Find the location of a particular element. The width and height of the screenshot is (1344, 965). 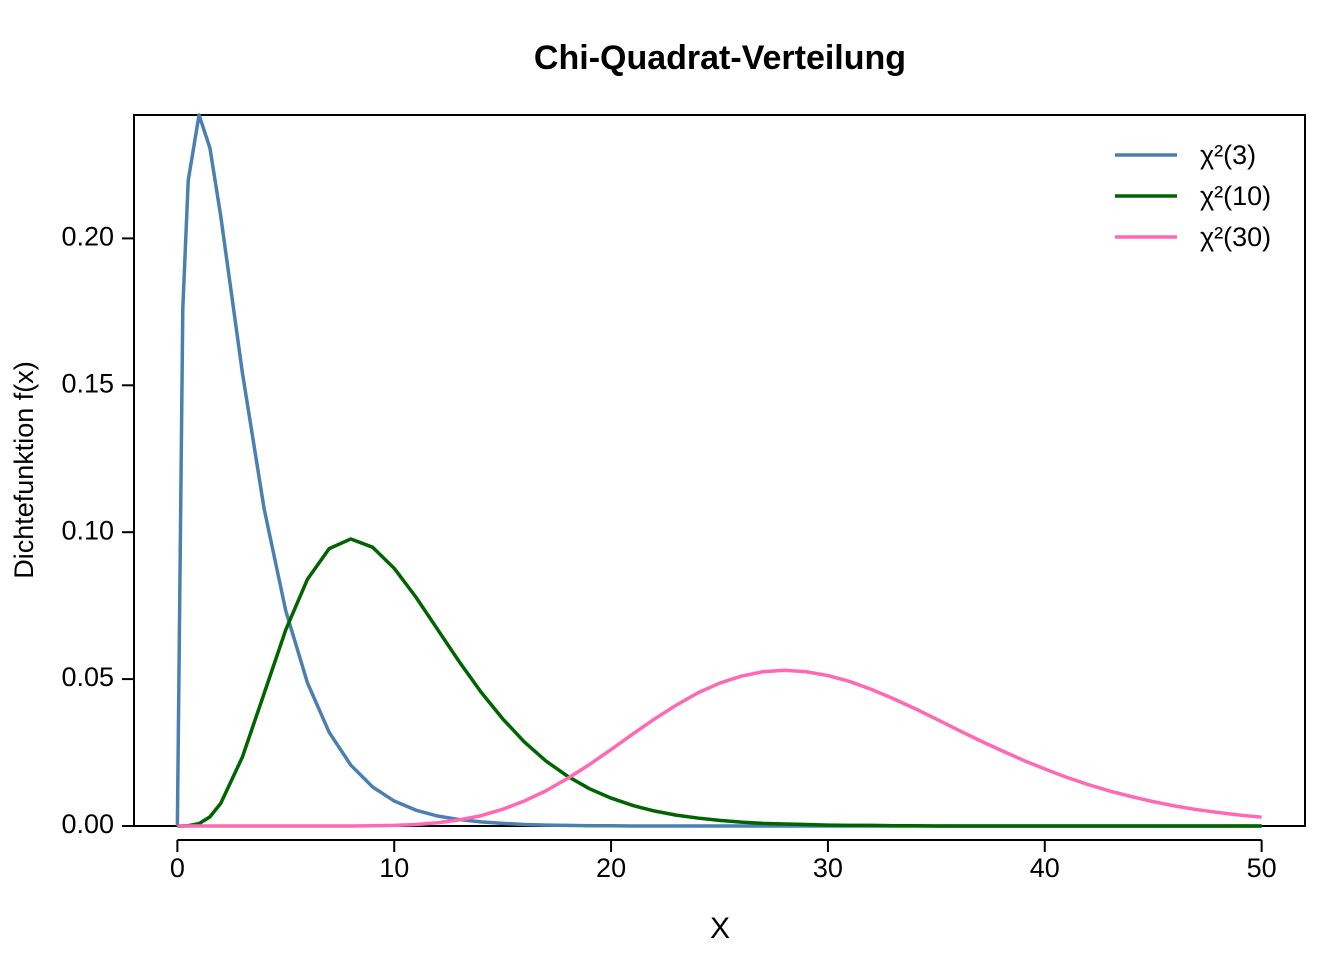

x-tick-label: 0 is located at coordinates (177, 868).